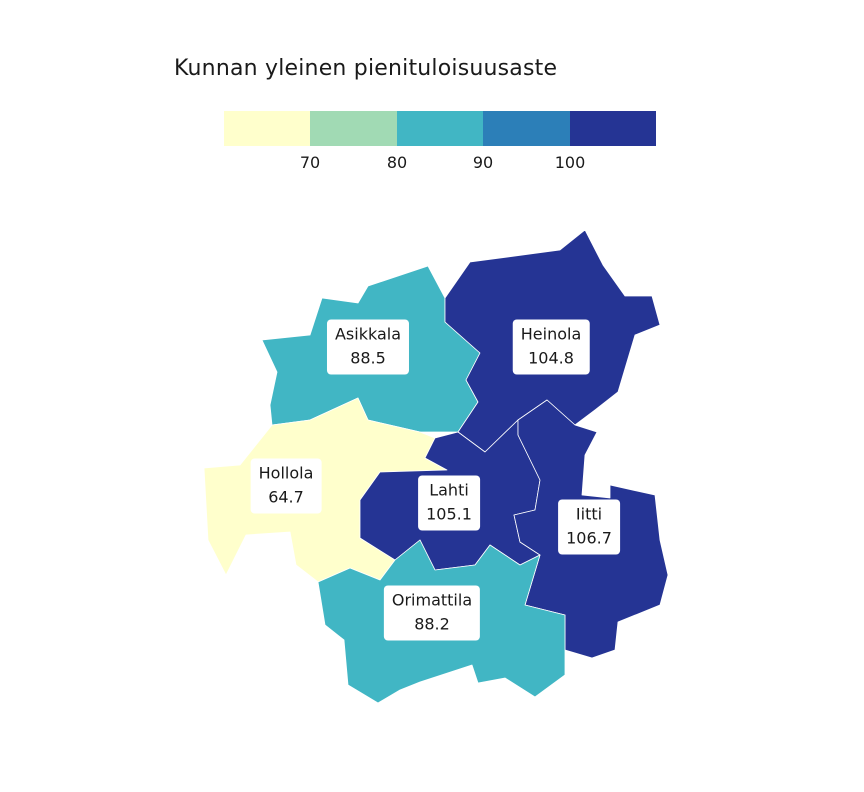 This screenshot has height=792, width=864. I want to click on legend-tick-70: 70, so click(310, 162).